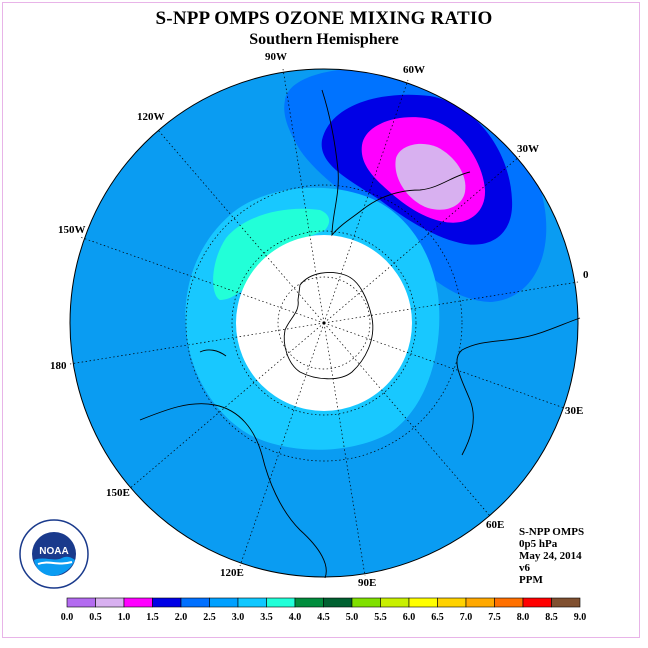  Describe the element at coordinates (550, 556) in the screenshot. I see `info-date: May 24, 2014` at that location.